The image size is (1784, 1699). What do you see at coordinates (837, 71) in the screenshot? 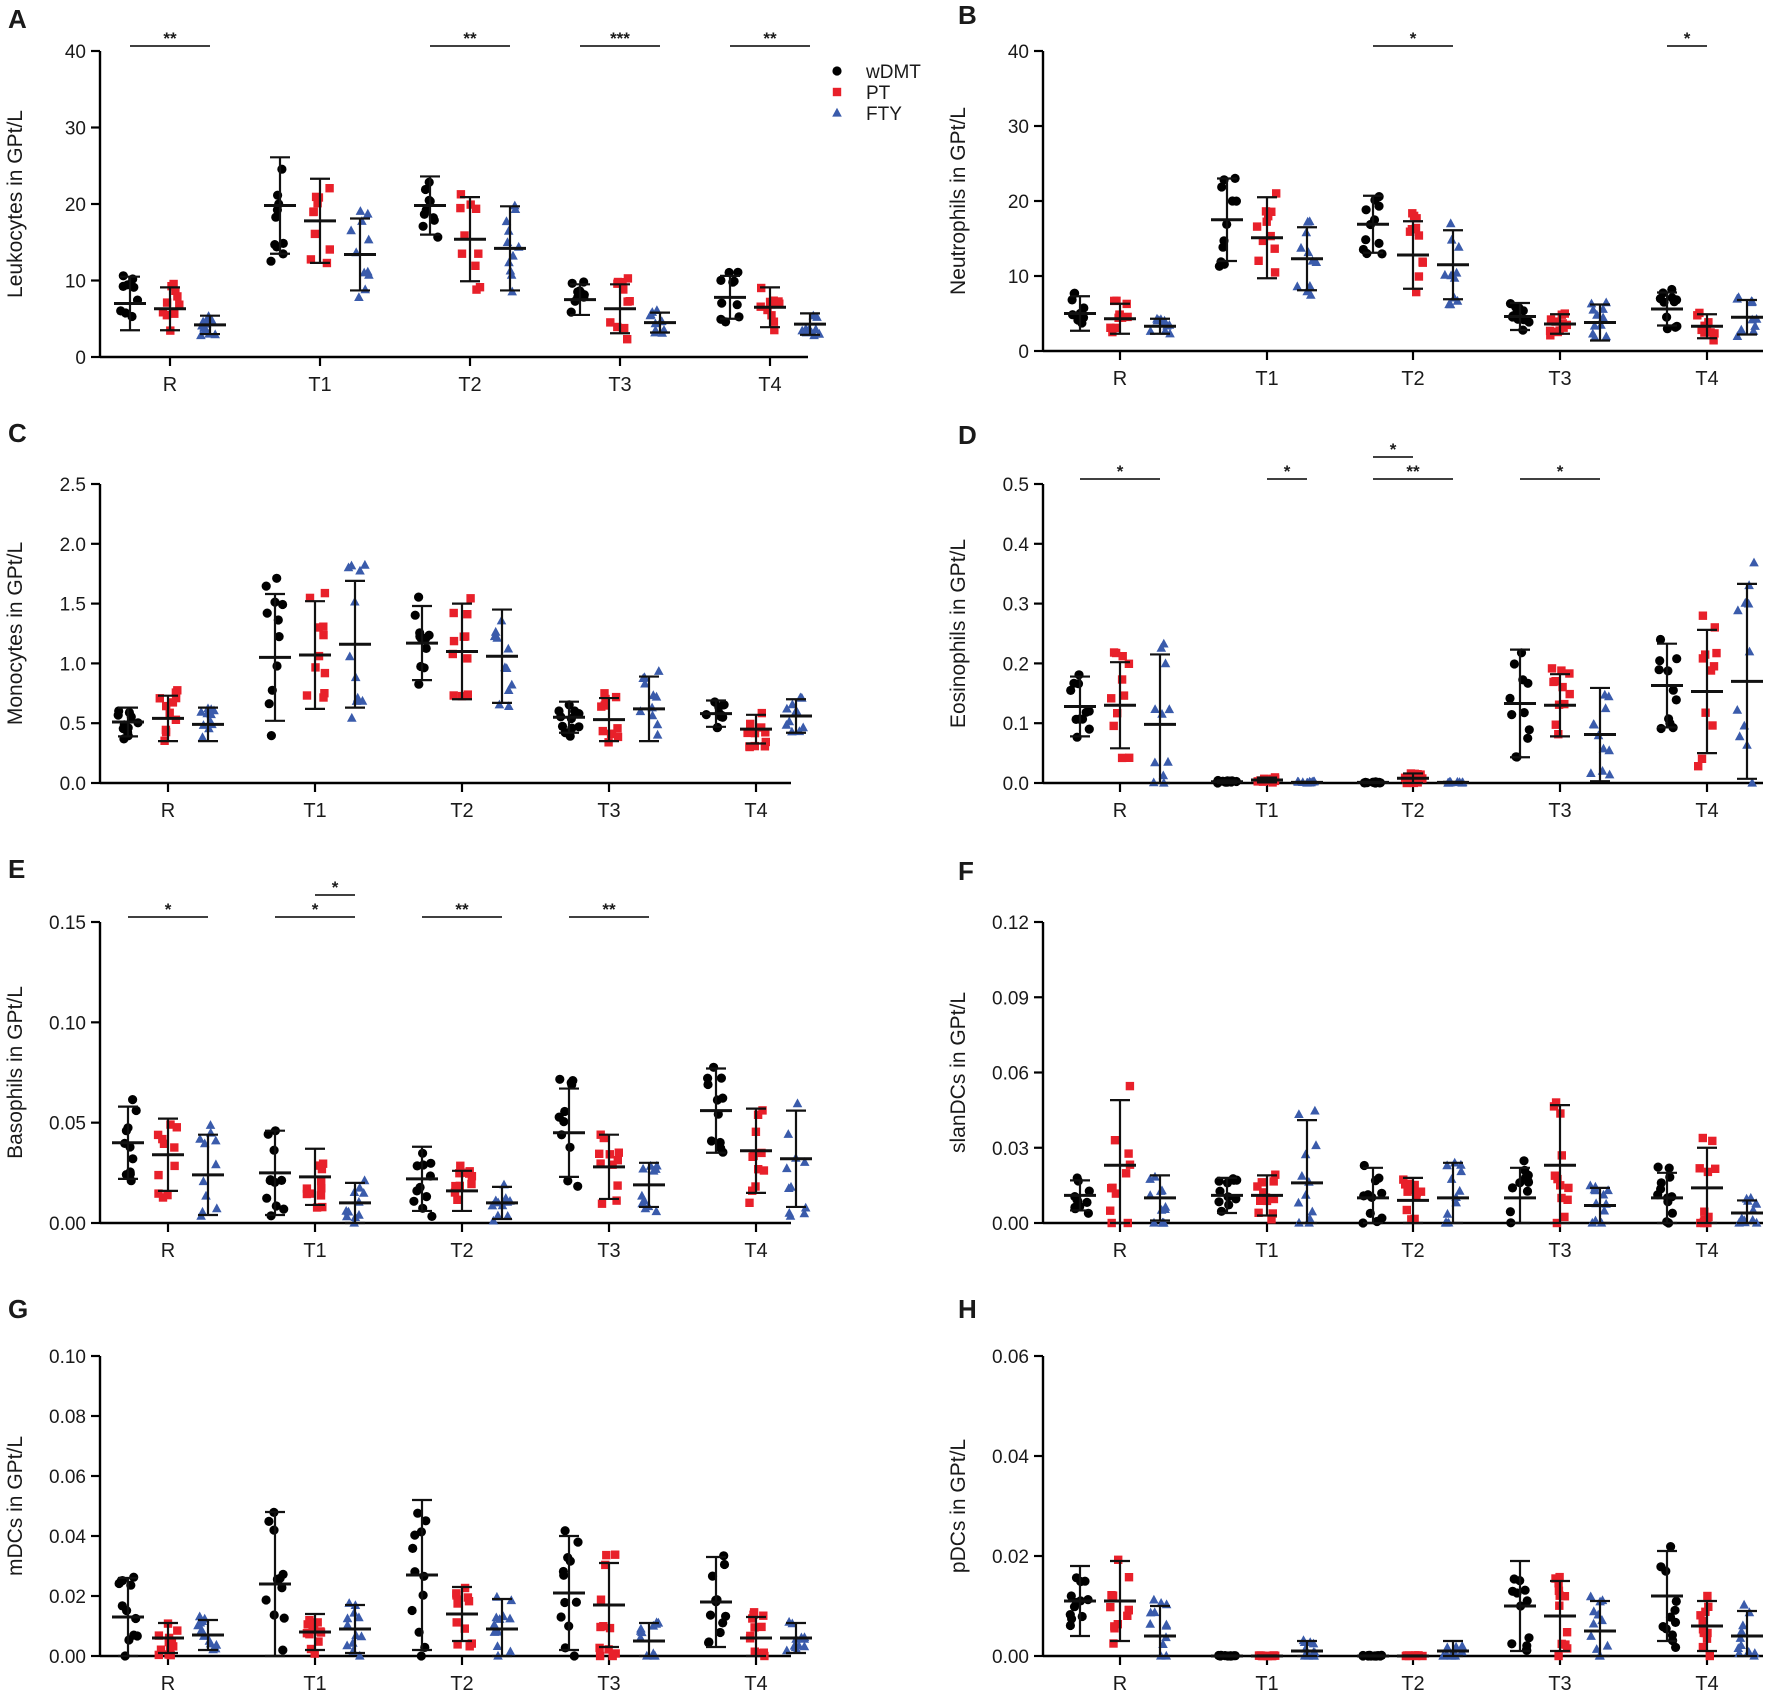
I see `legend-marker` at bounding box center [837, 71].